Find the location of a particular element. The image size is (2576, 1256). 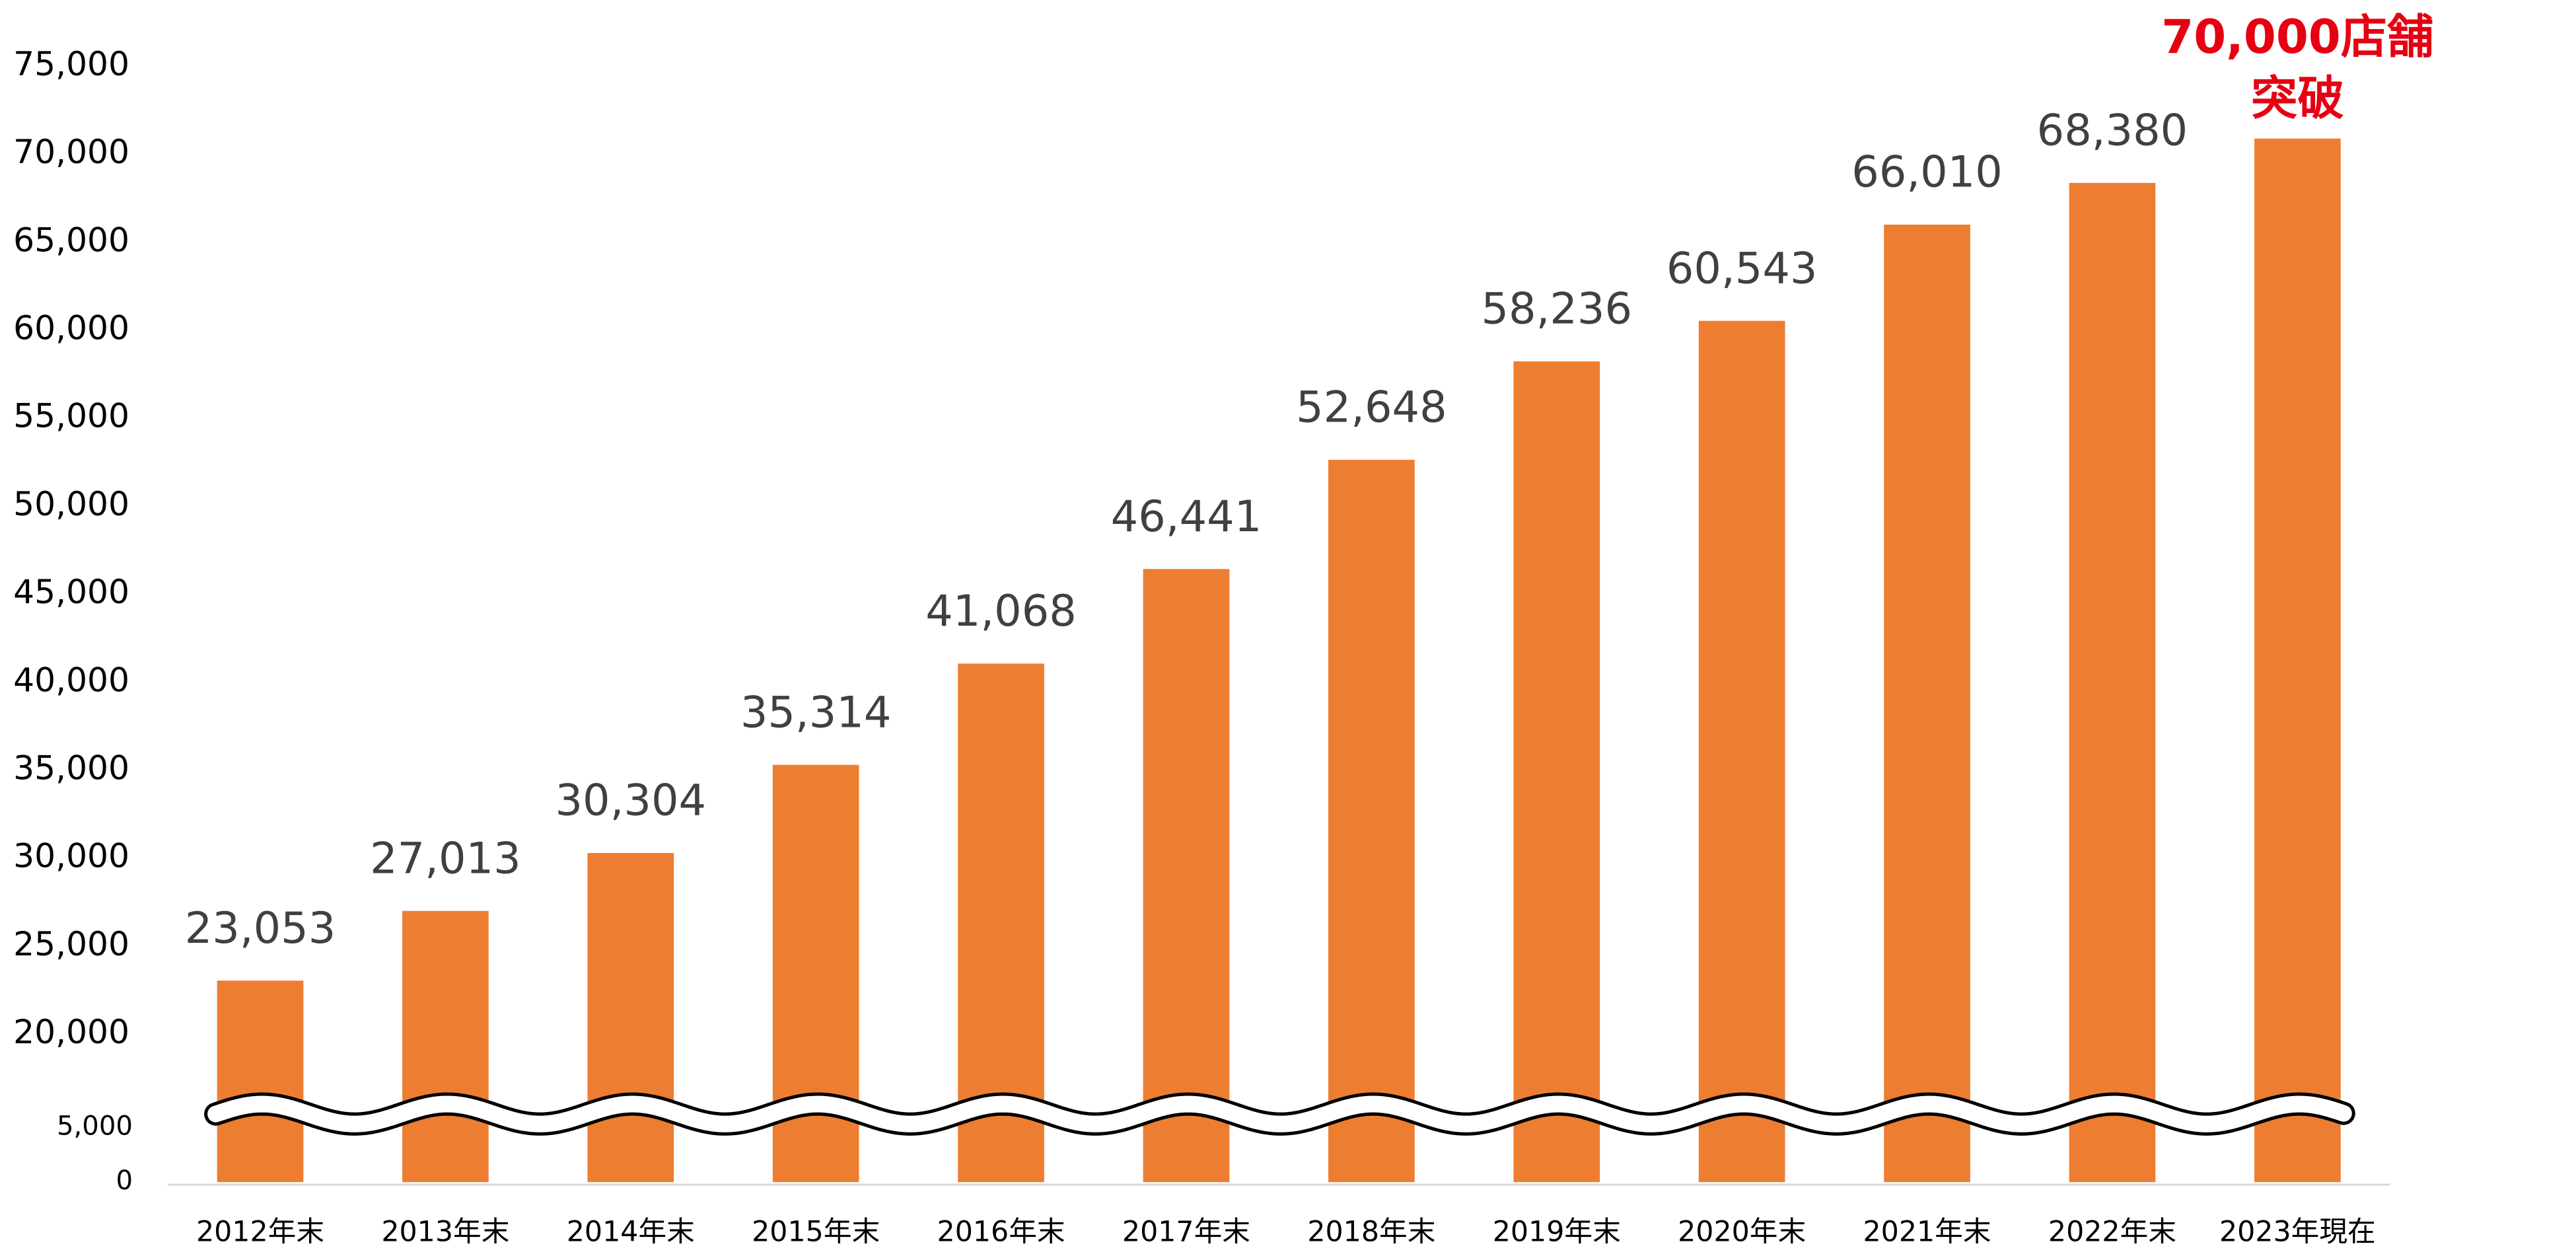

data-label: 35,314 is located at coordinates (816, 712).